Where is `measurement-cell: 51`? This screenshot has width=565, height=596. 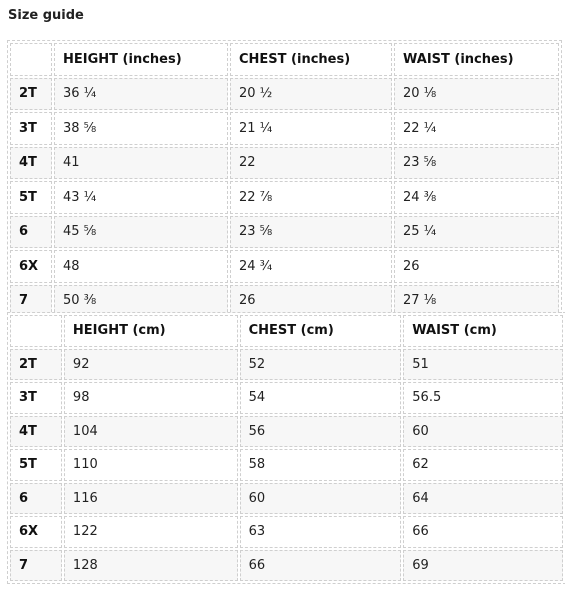
measurement-cell: 51 is located at coordinates (483, 364).